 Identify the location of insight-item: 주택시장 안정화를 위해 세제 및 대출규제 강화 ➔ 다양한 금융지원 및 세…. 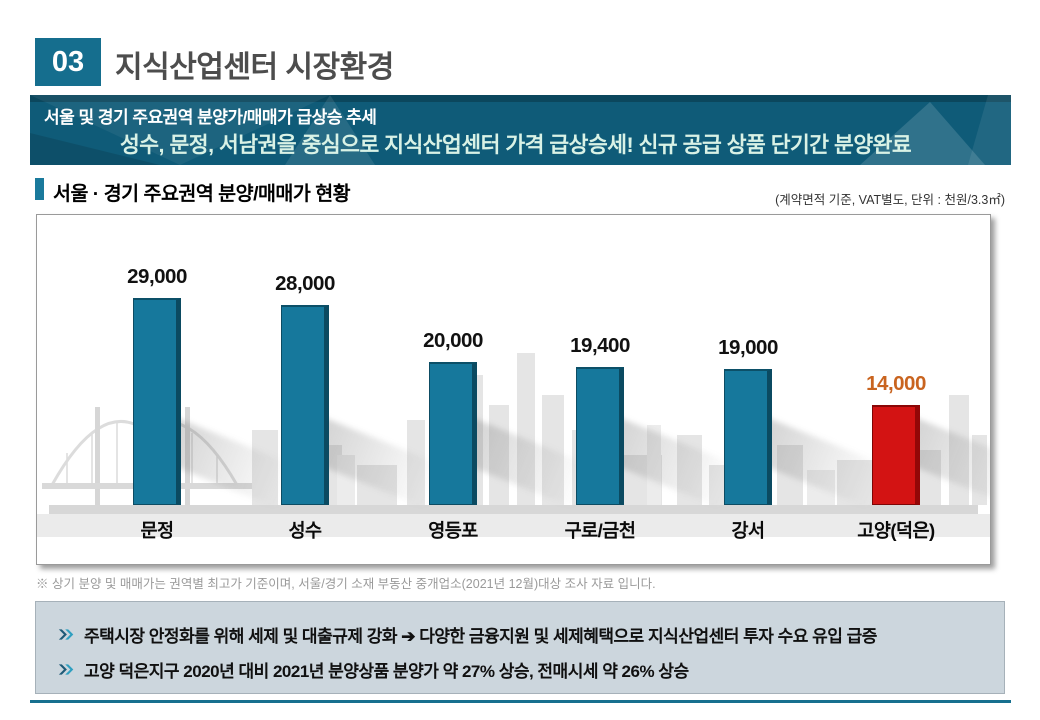
(467, 634).